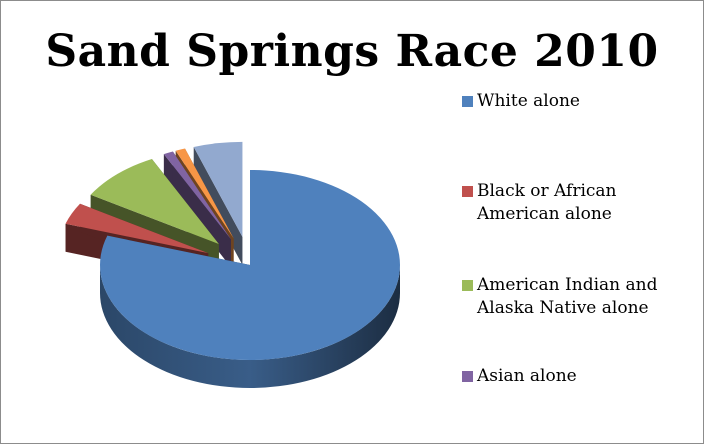 This screenshot has width=704, height=444. I want to click on chart-title: Sand Springs Race 2010, so click(352, 51).